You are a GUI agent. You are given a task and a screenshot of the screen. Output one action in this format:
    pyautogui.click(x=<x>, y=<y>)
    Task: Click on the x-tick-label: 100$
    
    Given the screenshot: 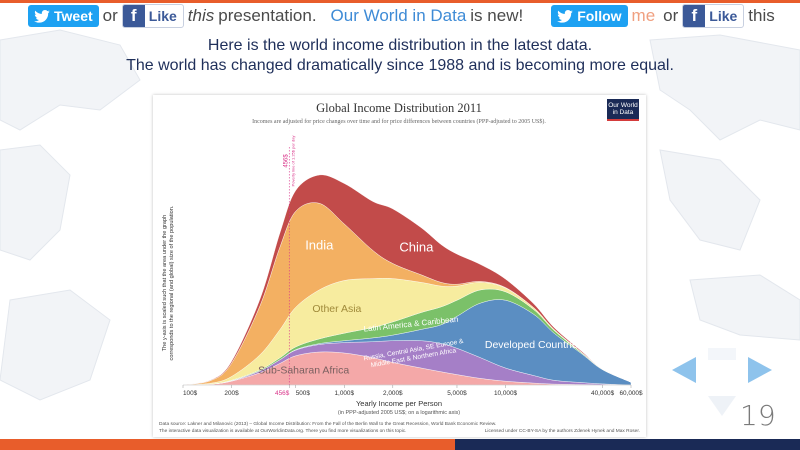 What is the action you would take?
    pyautogui.click(x=190, y=393)
    